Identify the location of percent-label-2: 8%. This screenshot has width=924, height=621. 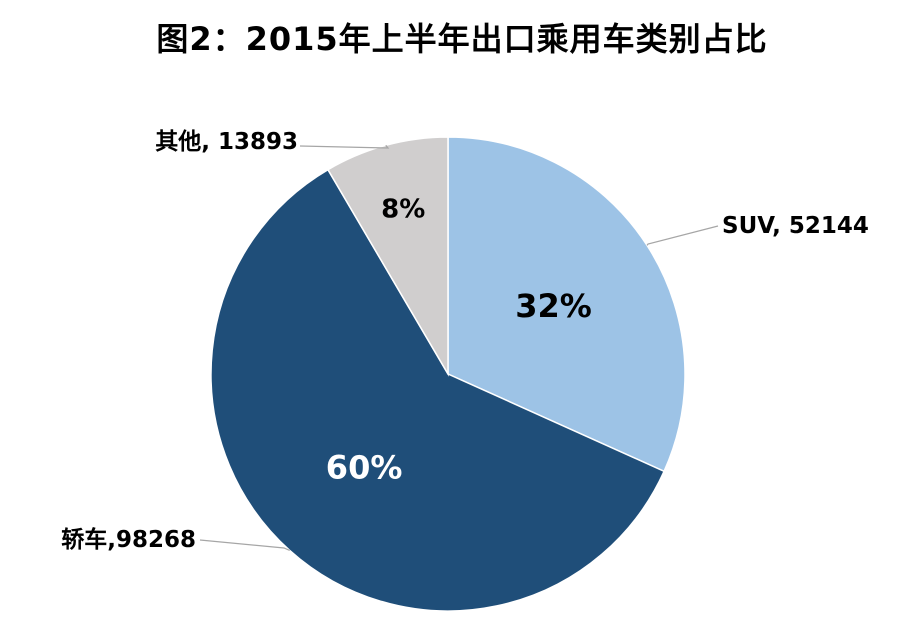
(403, 209).